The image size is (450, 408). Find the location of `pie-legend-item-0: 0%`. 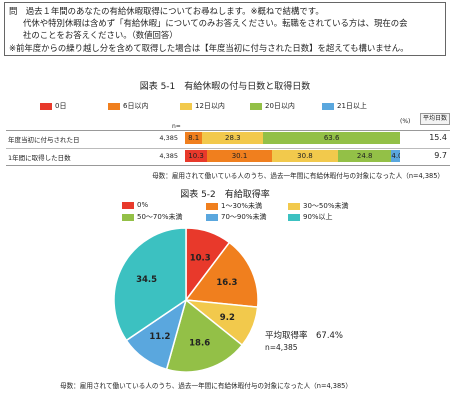

pie-legend-item-0: 0% is located at coordinates (135, 205).